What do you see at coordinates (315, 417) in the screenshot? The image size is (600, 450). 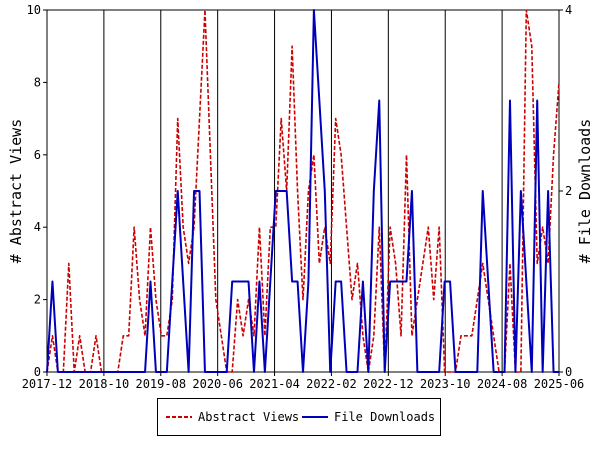 I see `legend-swatch-file-downloads` at bounding box center [315, 417].